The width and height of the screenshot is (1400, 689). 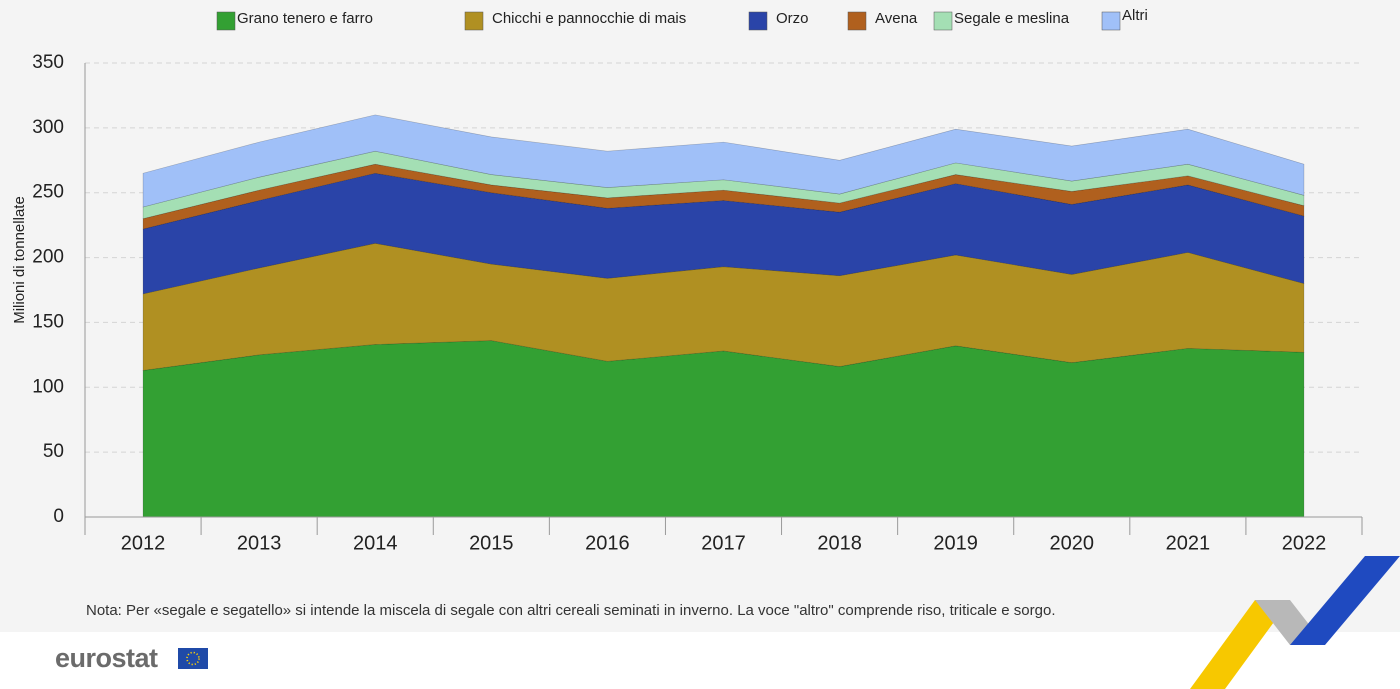 I want to click on y-tick-label: 100, so click(x=48, y=386).